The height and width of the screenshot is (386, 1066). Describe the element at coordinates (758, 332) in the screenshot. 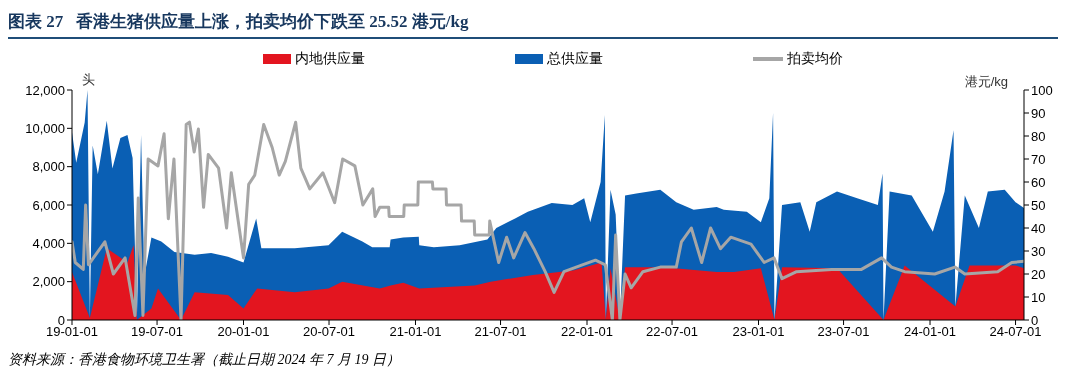

I see `x-tick-label: 23-01-01` at that location.